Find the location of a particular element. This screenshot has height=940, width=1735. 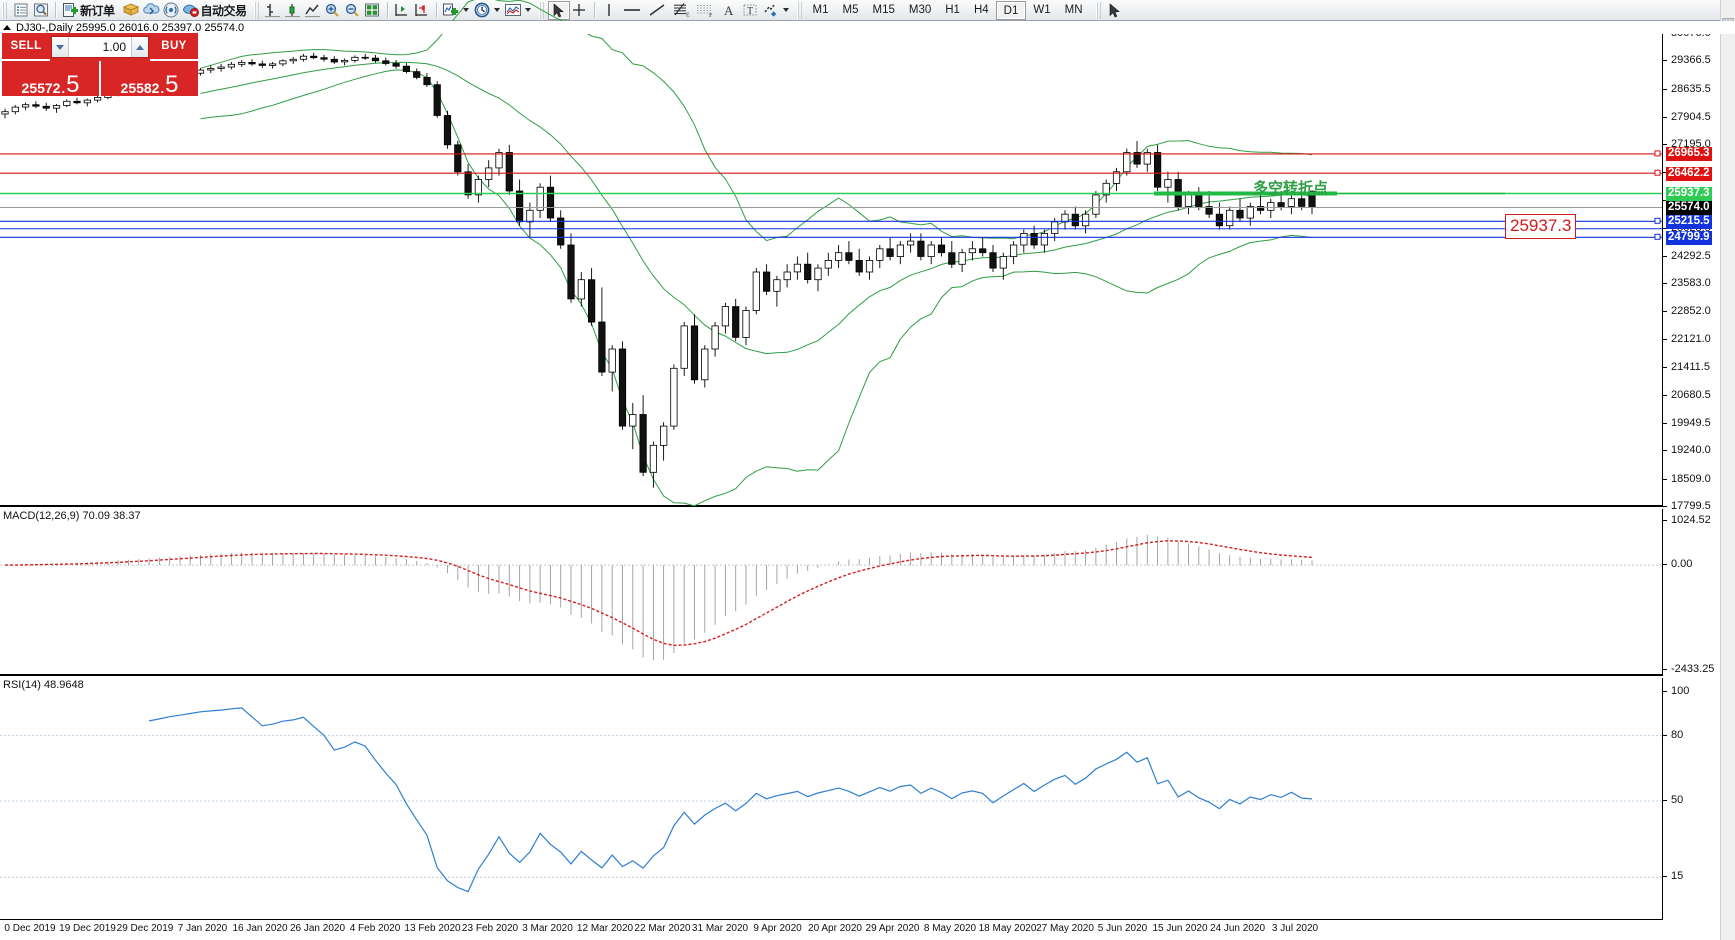

timeframe-button-m1: M1 is located at coordinates (820, 9).